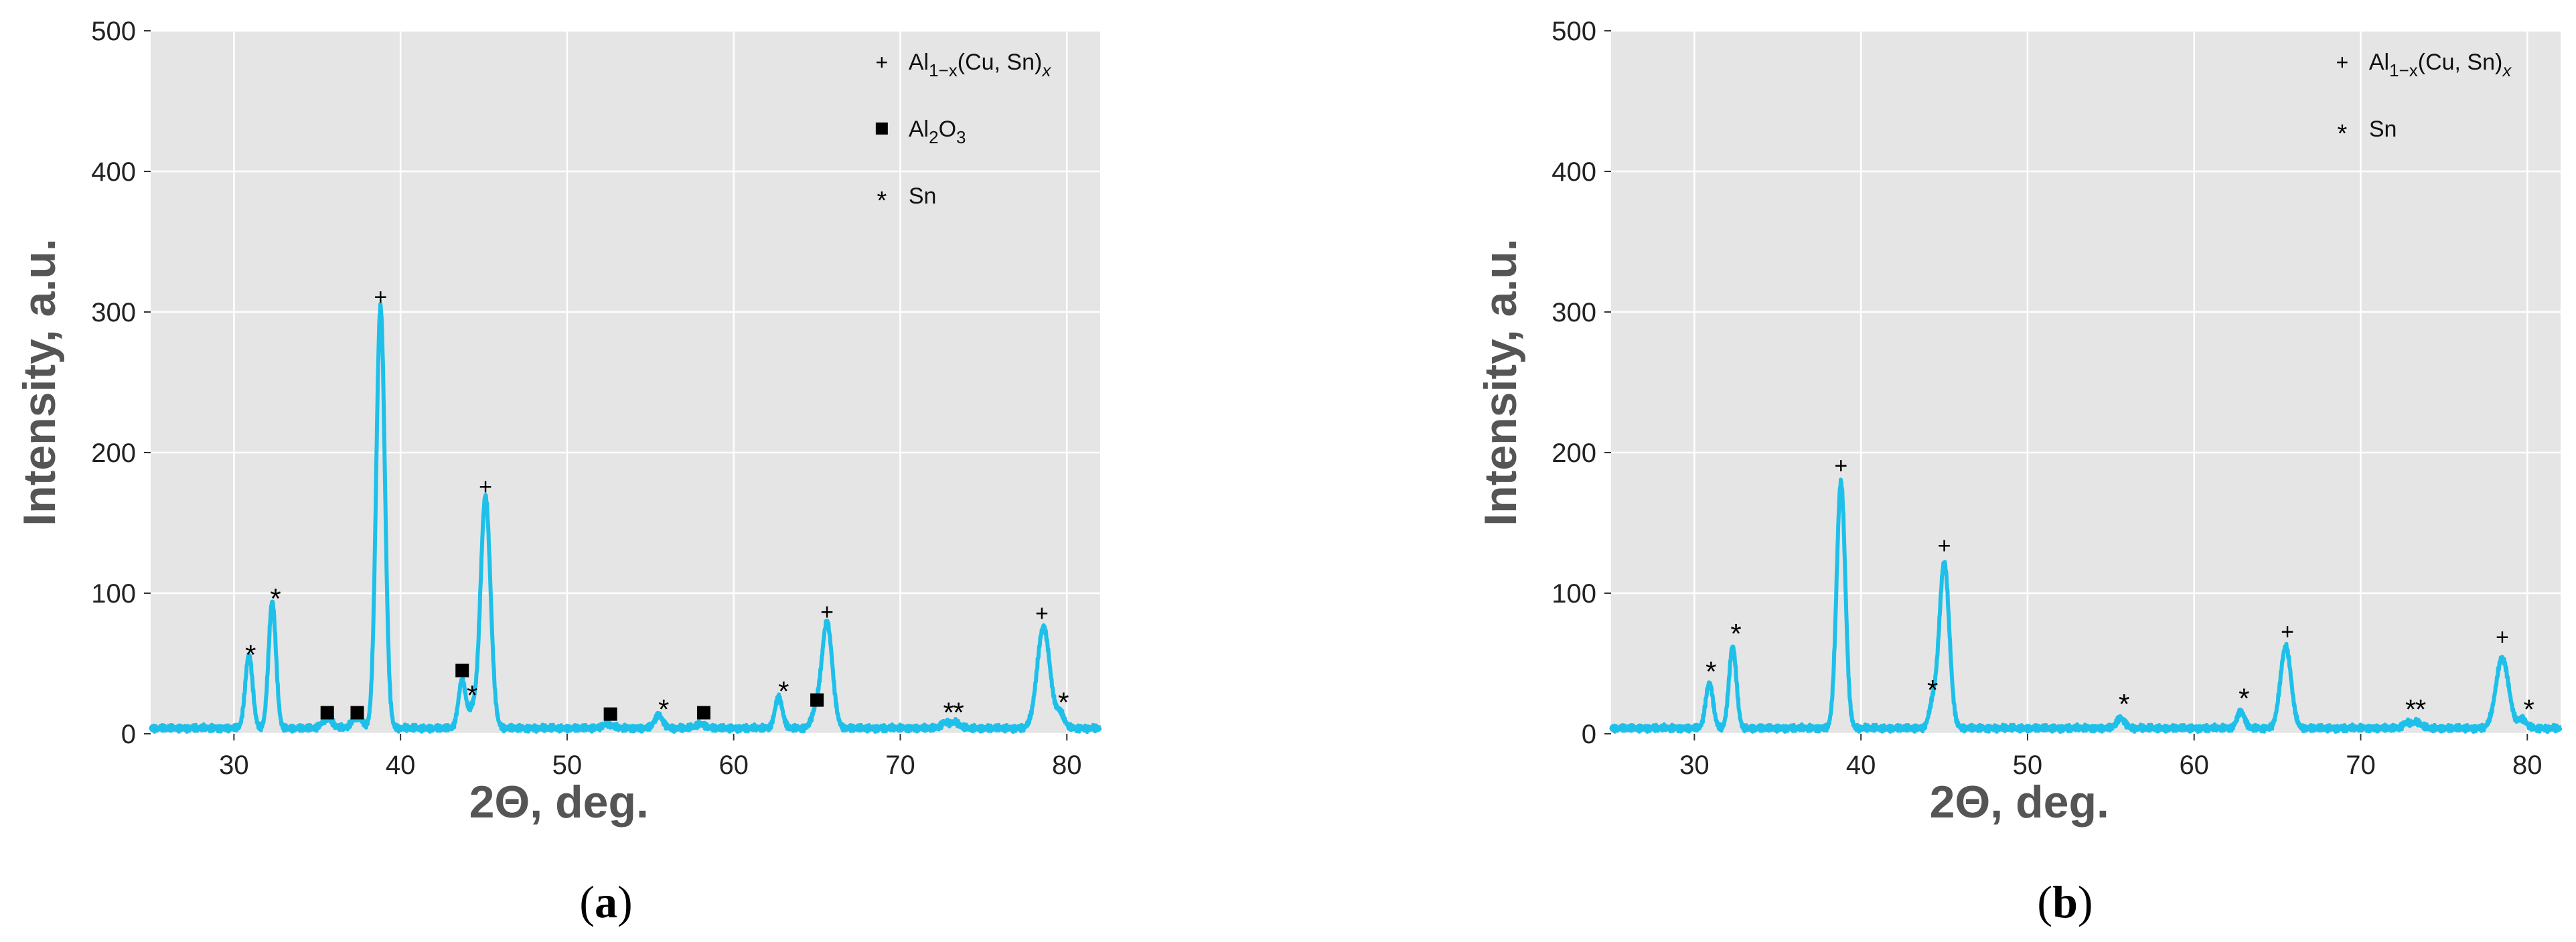  What do you see at coordinates (881, 129) in the screenshot?
I see `legend-symbol` at bounding box center [881, 129].